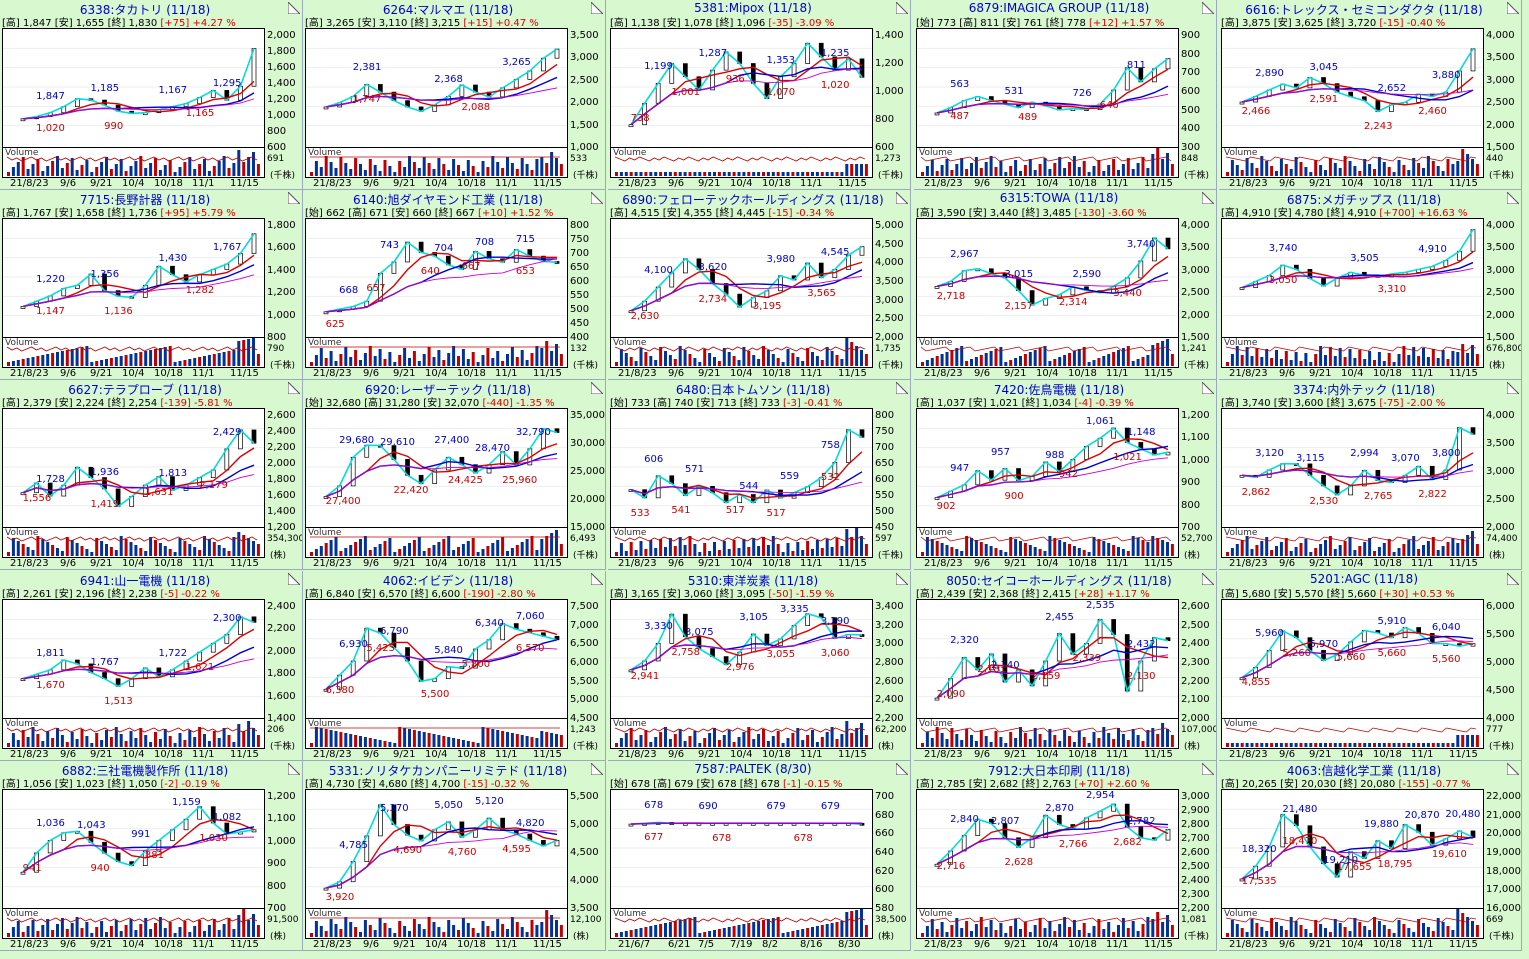 The image size is (1529, 959). Describe the element at coordinates (753, 8) in the screenshot. I see `chart-title: 5381:Mipox (11/18)` at that location.